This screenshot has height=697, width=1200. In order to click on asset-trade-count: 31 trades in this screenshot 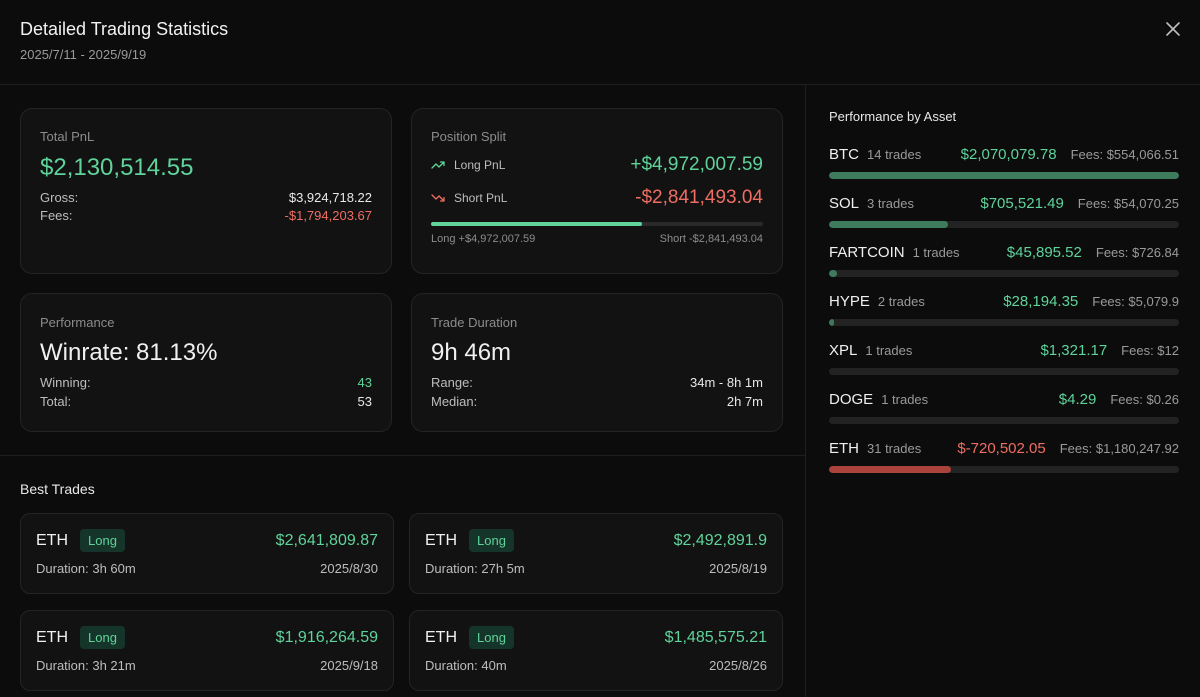, I will do `click(894, 448)`.